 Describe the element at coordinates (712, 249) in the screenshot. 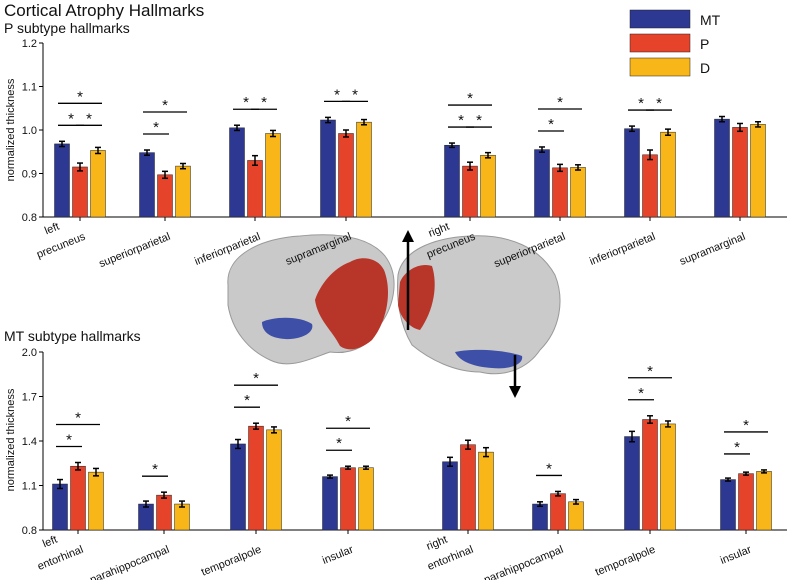

I see `x-tick-label: supramarginal` at that location.